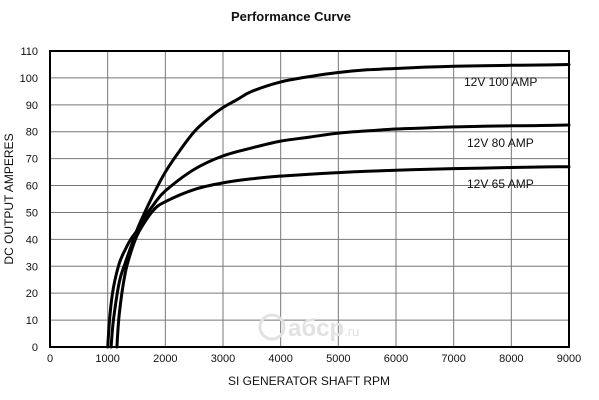 The width and height of the screenshot is (599, 400). Describe the element at coordinates (32, 294) in the screenshot. I see `y-tick-label: 20` at that location.